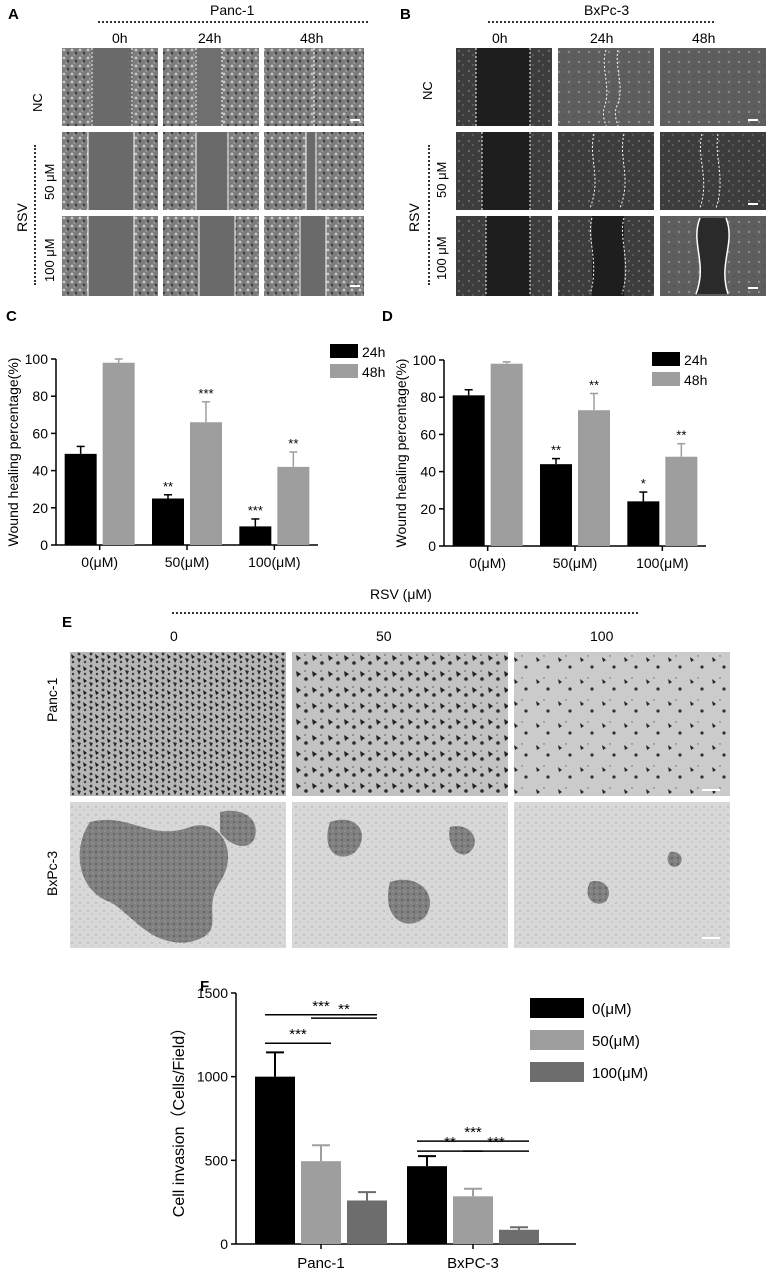  What do you see at coordinates (602, 38) in the screenshot?
I see `panel-b-time-24h: 24h` at bounding box center [602, 38].